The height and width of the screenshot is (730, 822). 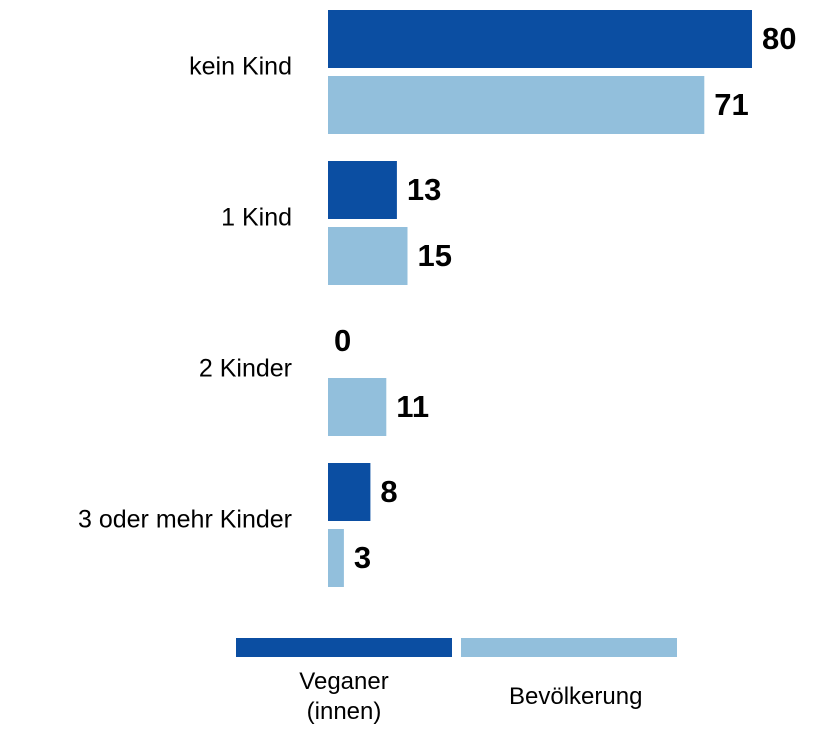 I want to click on value-label: 0, so click(x=342, y=340).